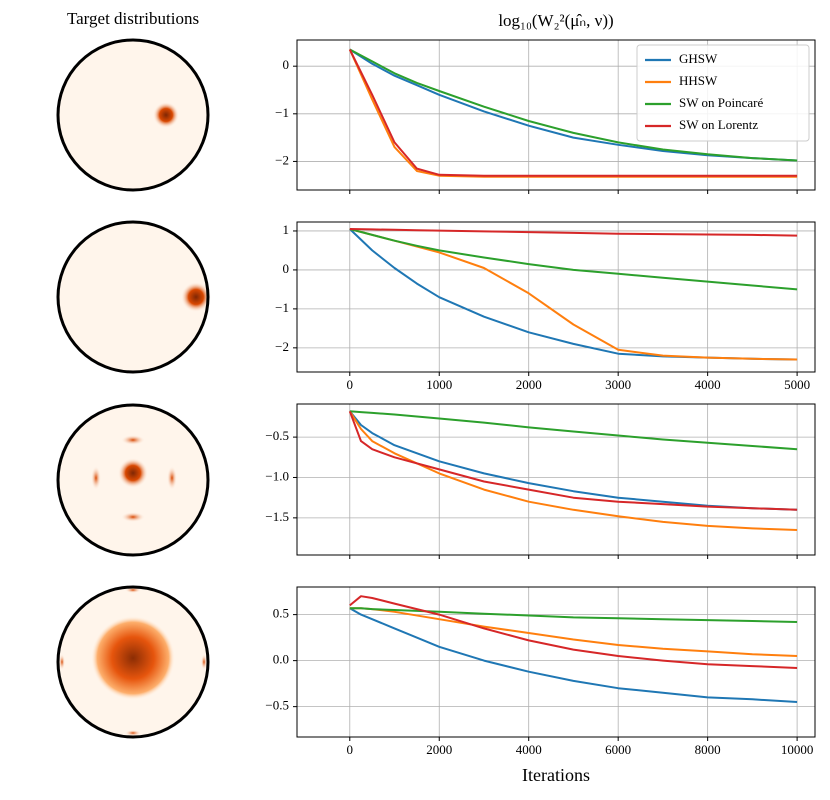  What do you see at coordinates (618, 384) in the screenshot?
I see `x-tick-label: 3000` at bounding box center [618, 384].